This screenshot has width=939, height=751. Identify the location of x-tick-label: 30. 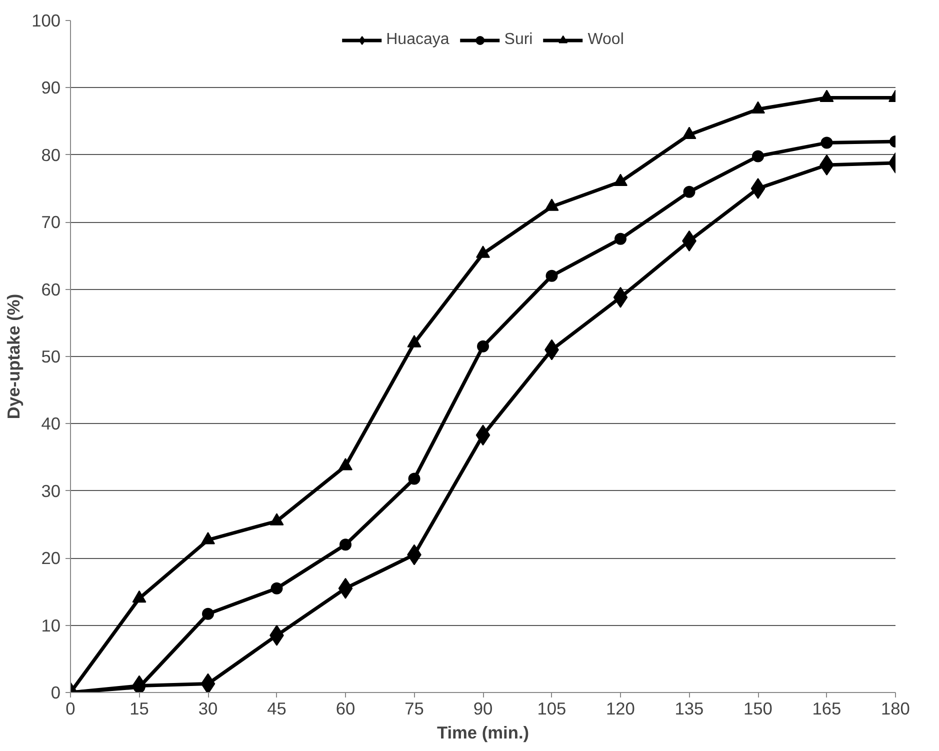
(208, 708).